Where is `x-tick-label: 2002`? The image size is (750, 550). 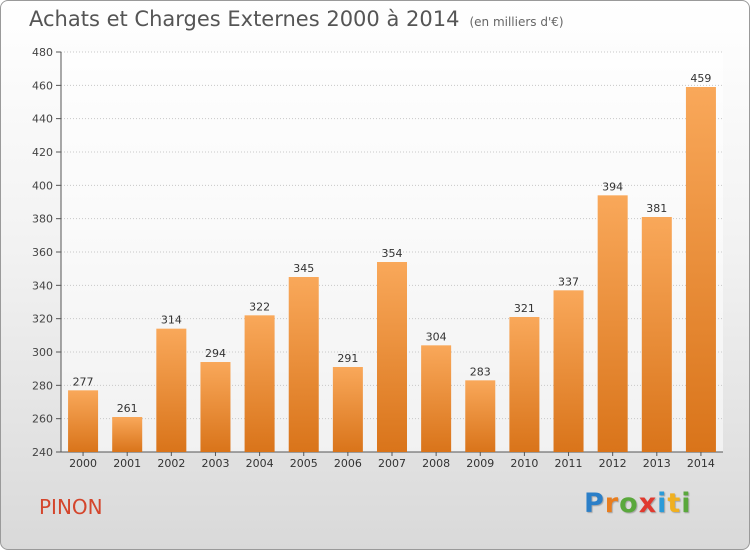 x-tick-label: 2002 is located at coordinates (171, 463).